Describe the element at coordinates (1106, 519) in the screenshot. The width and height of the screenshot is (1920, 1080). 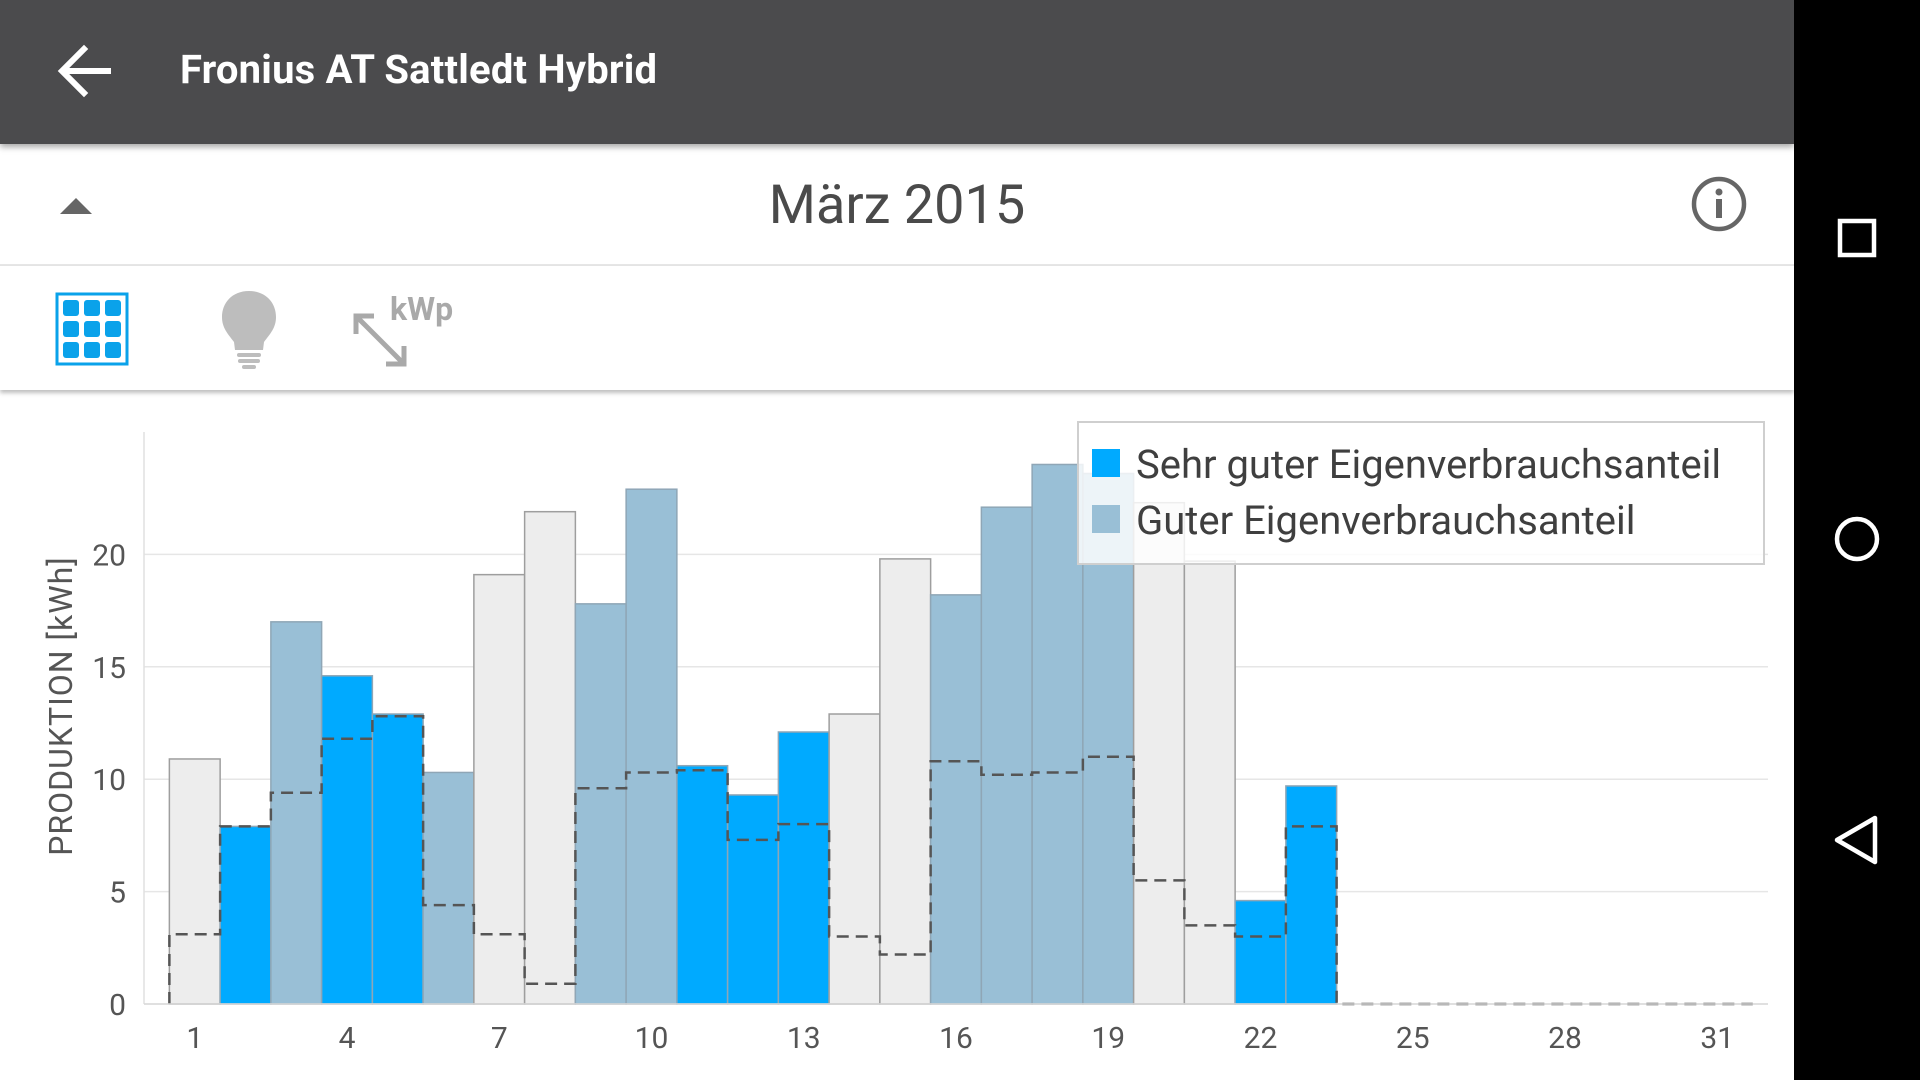
I see `legend-swatch-good` at that location.